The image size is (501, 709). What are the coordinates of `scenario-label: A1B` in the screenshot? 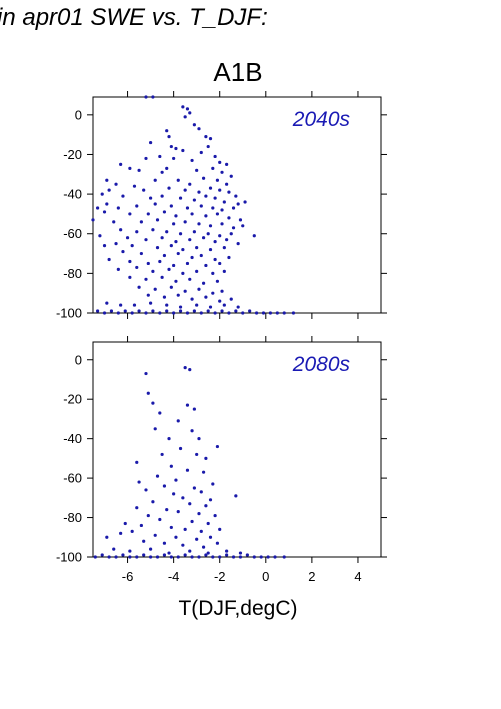 It's located at (238, 72).